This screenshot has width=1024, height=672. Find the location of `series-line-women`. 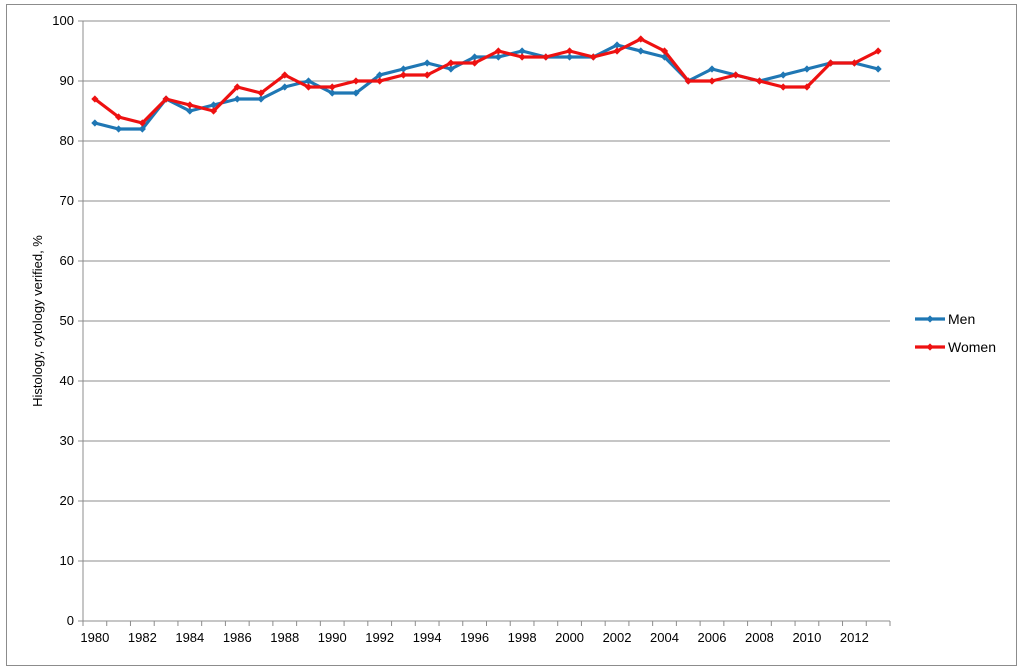

series-line-women is located at coordinates (486, 81).